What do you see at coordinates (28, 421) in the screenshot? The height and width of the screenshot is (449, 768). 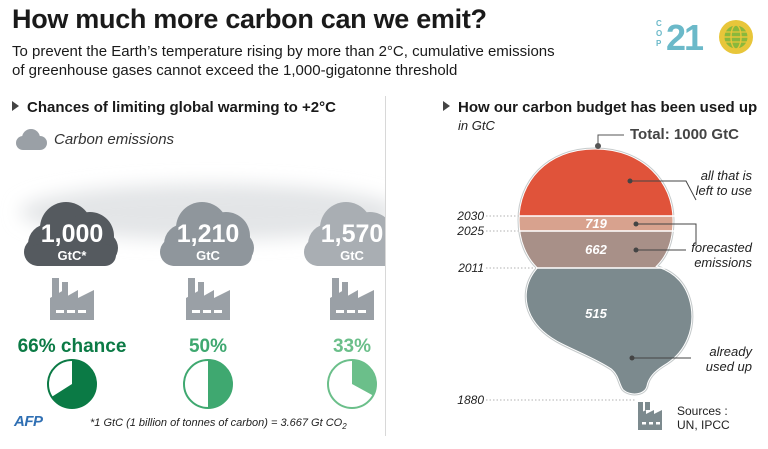 I see `afp-logo: AFP` at bounding box center [28, 421].